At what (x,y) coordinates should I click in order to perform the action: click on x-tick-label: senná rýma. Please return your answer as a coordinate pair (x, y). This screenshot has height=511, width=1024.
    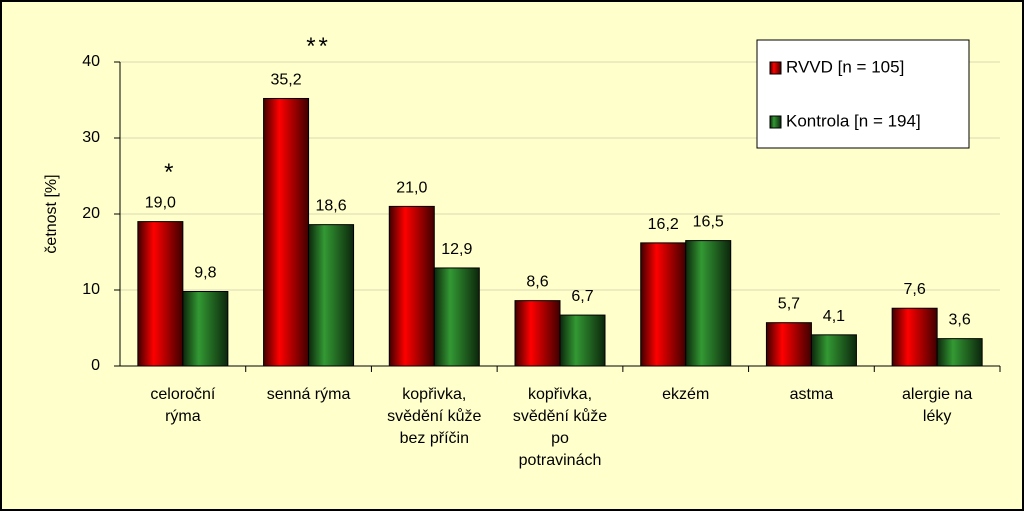
    Looking at the image, I should click on (309, 394).